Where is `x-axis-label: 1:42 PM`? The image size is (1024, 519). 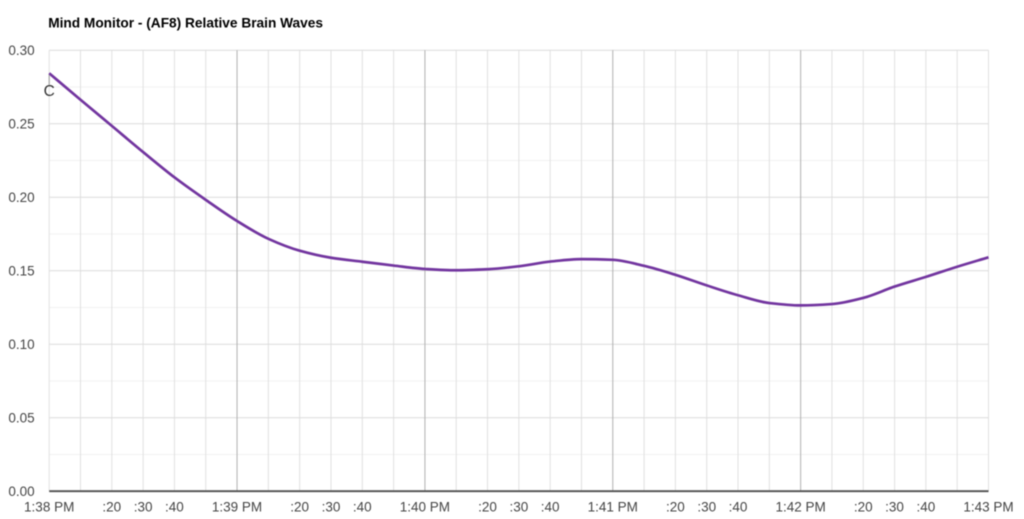
x-axis-label: 1:42 PM is located at coordinates (800, 507).